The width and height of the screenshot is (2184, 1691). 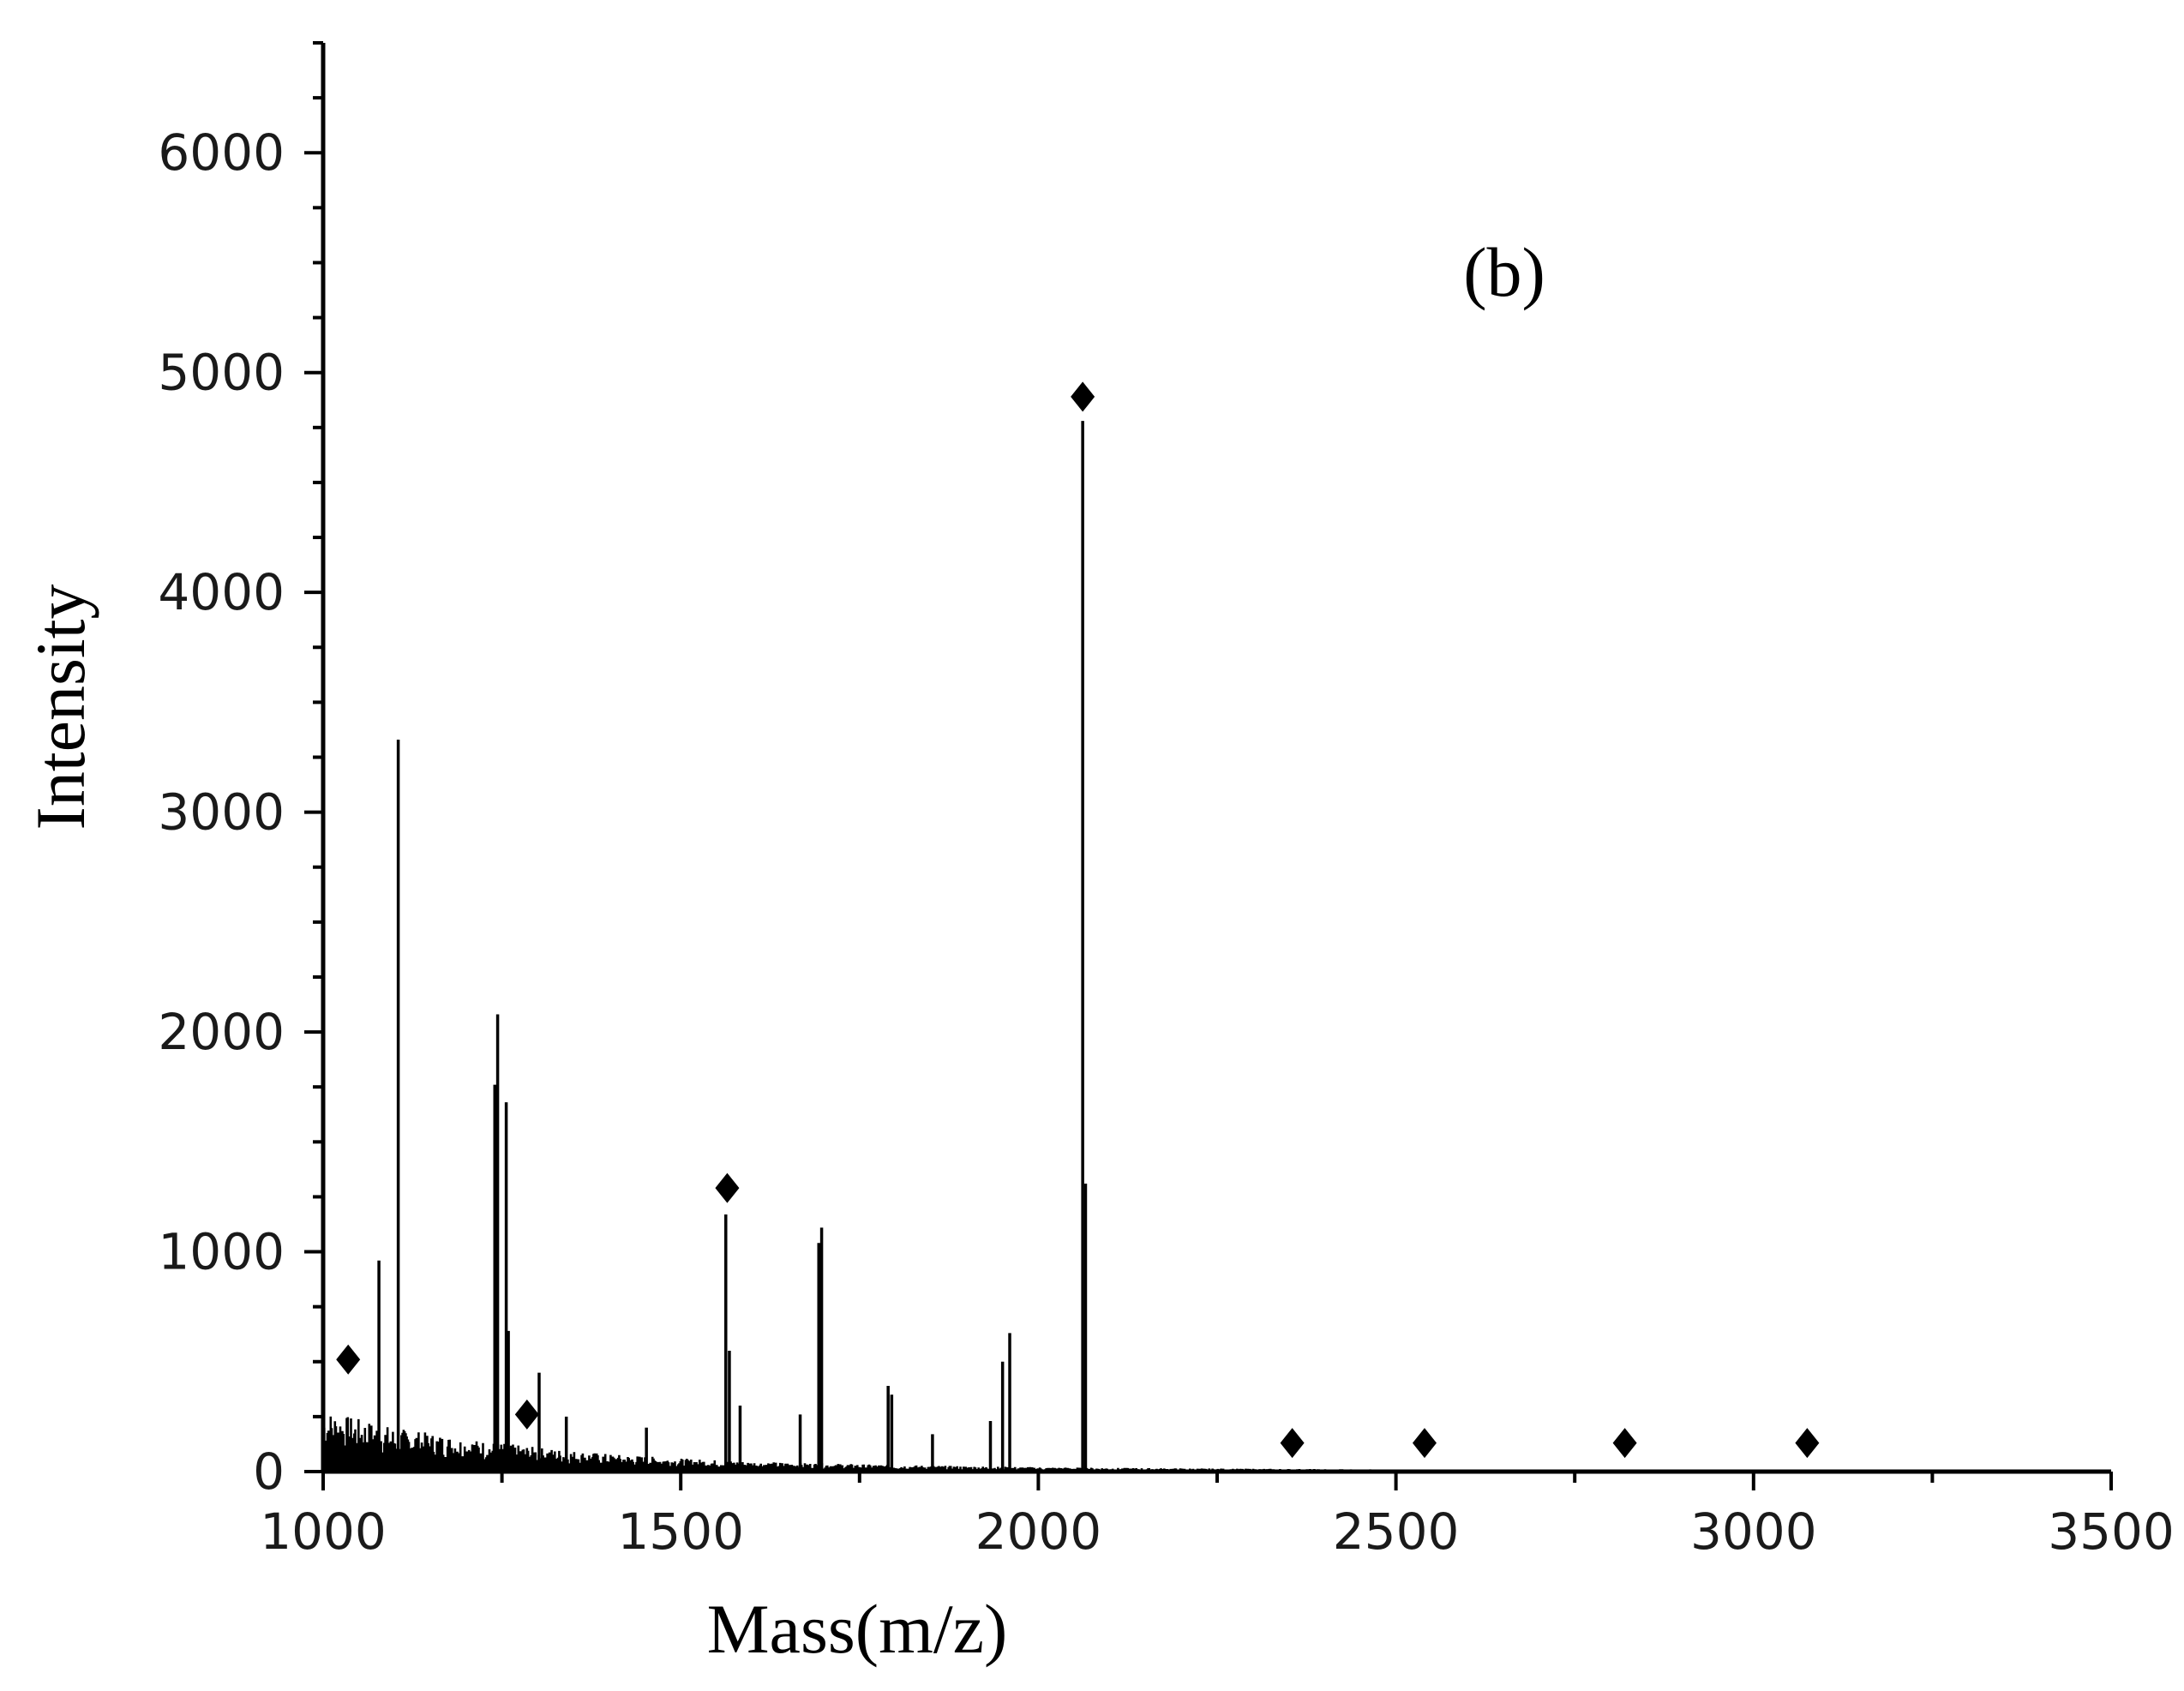 I want to click on x-ticks: 1000 1500 2000 2500 3000 3500, so click(x=1217, y=1516).